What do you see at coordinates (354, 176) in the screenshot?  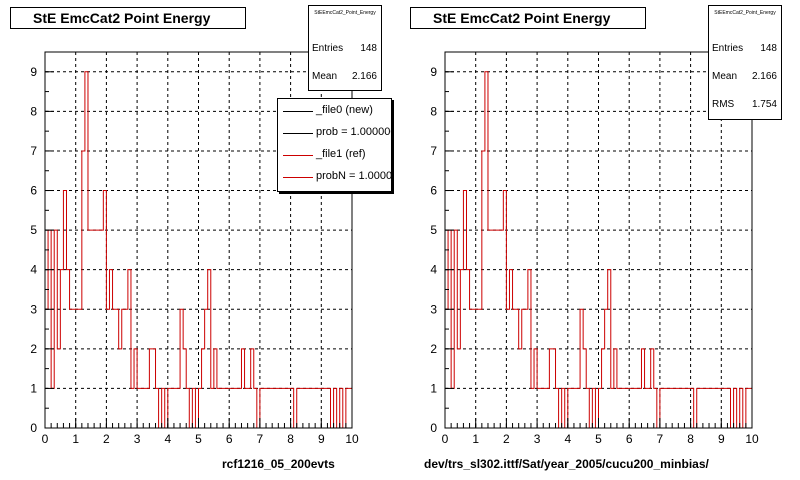 I see `legend-label: probN = 1.000000` at bounding box center [354, 176].